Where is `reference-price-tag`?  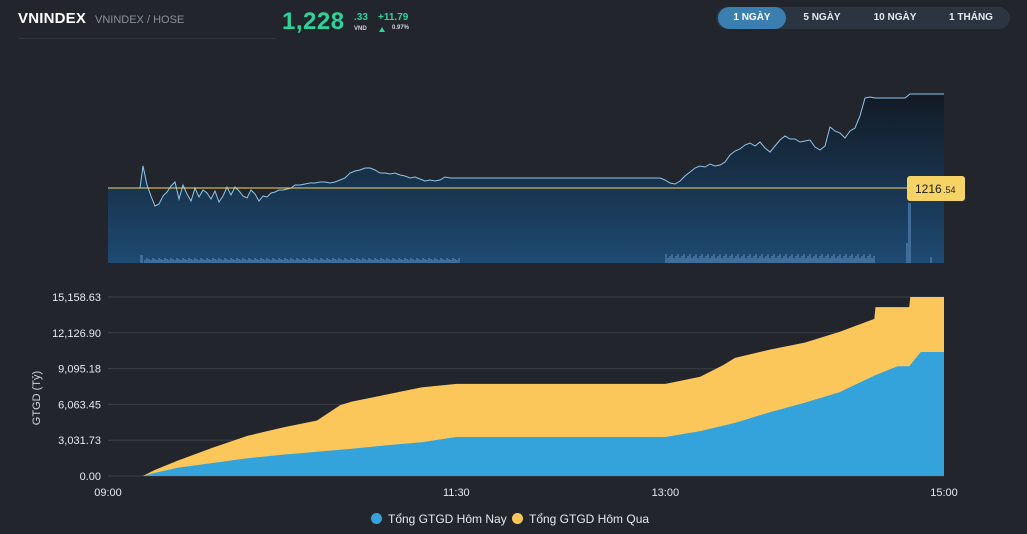
reference-price-tag is located at coordinates (936, 188).